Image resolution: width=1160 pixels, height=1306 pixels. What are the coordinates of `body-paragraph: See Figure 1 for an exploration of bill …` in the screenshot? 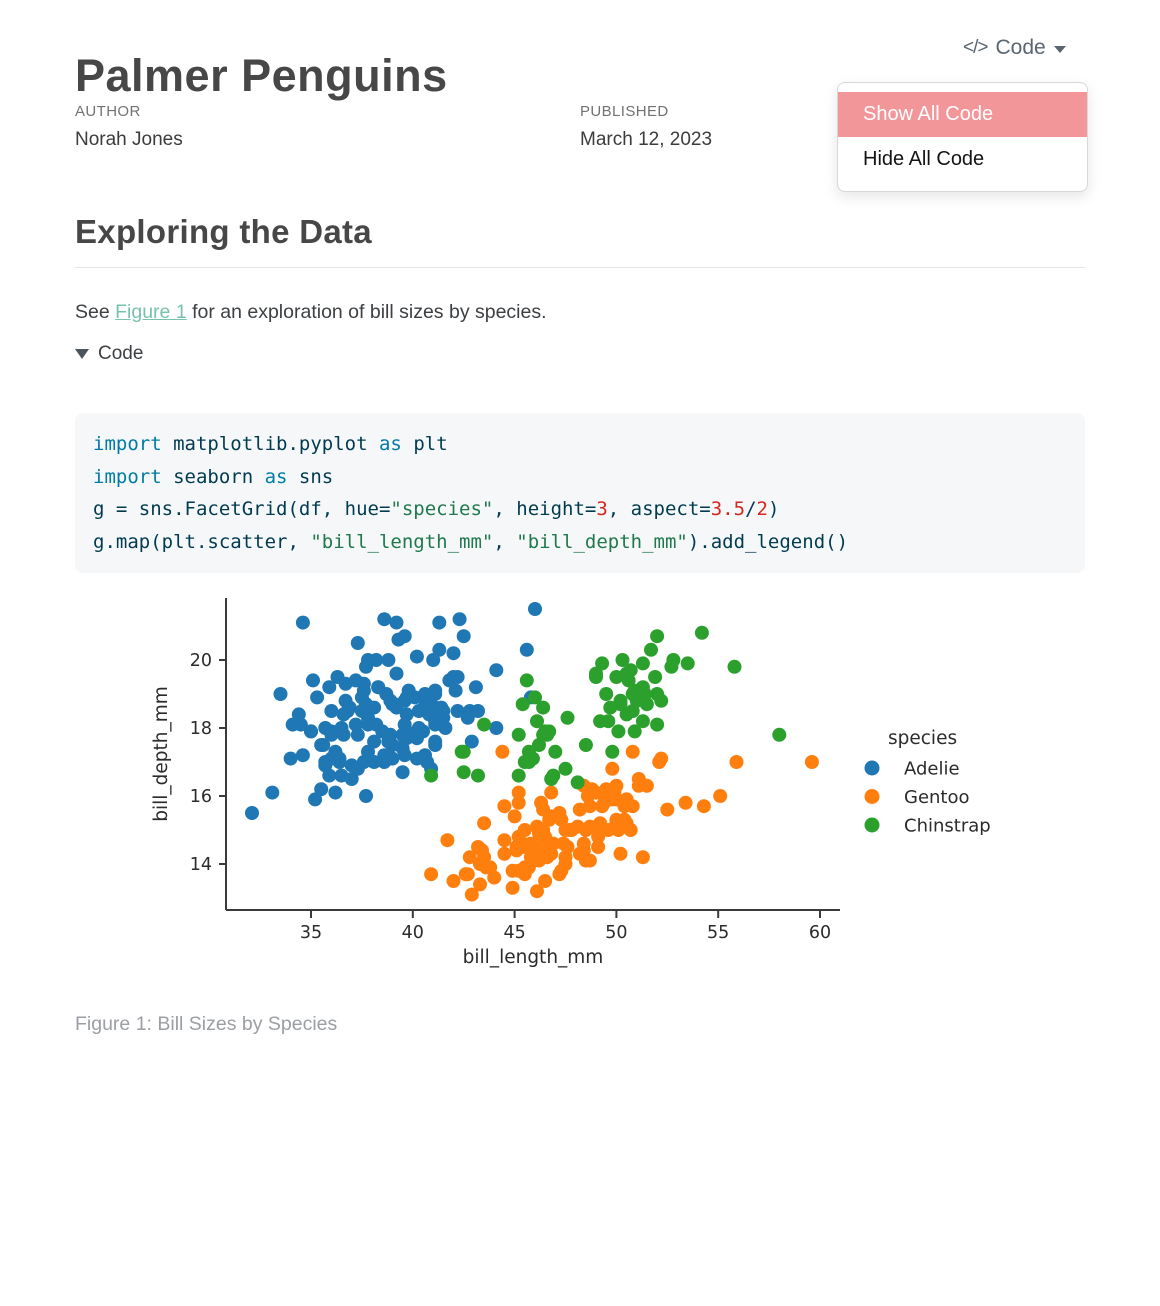 It's located at (311, 312).